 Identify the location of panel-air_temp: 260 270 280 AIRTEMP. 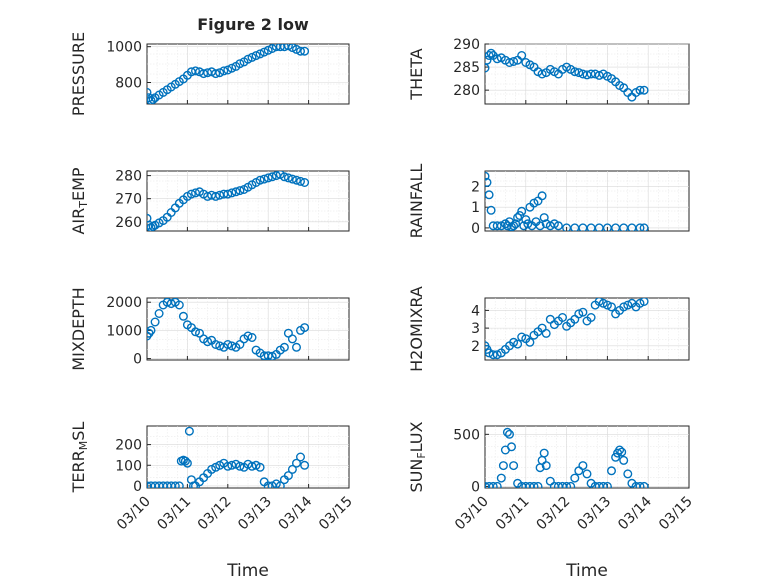
(209, 201).